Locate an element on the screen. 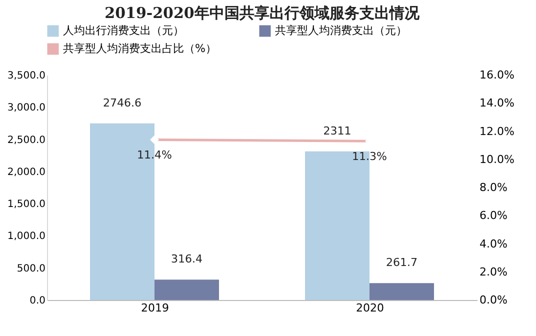  y-tick-label: 1,000.0 is located at coordinates (26, 236).